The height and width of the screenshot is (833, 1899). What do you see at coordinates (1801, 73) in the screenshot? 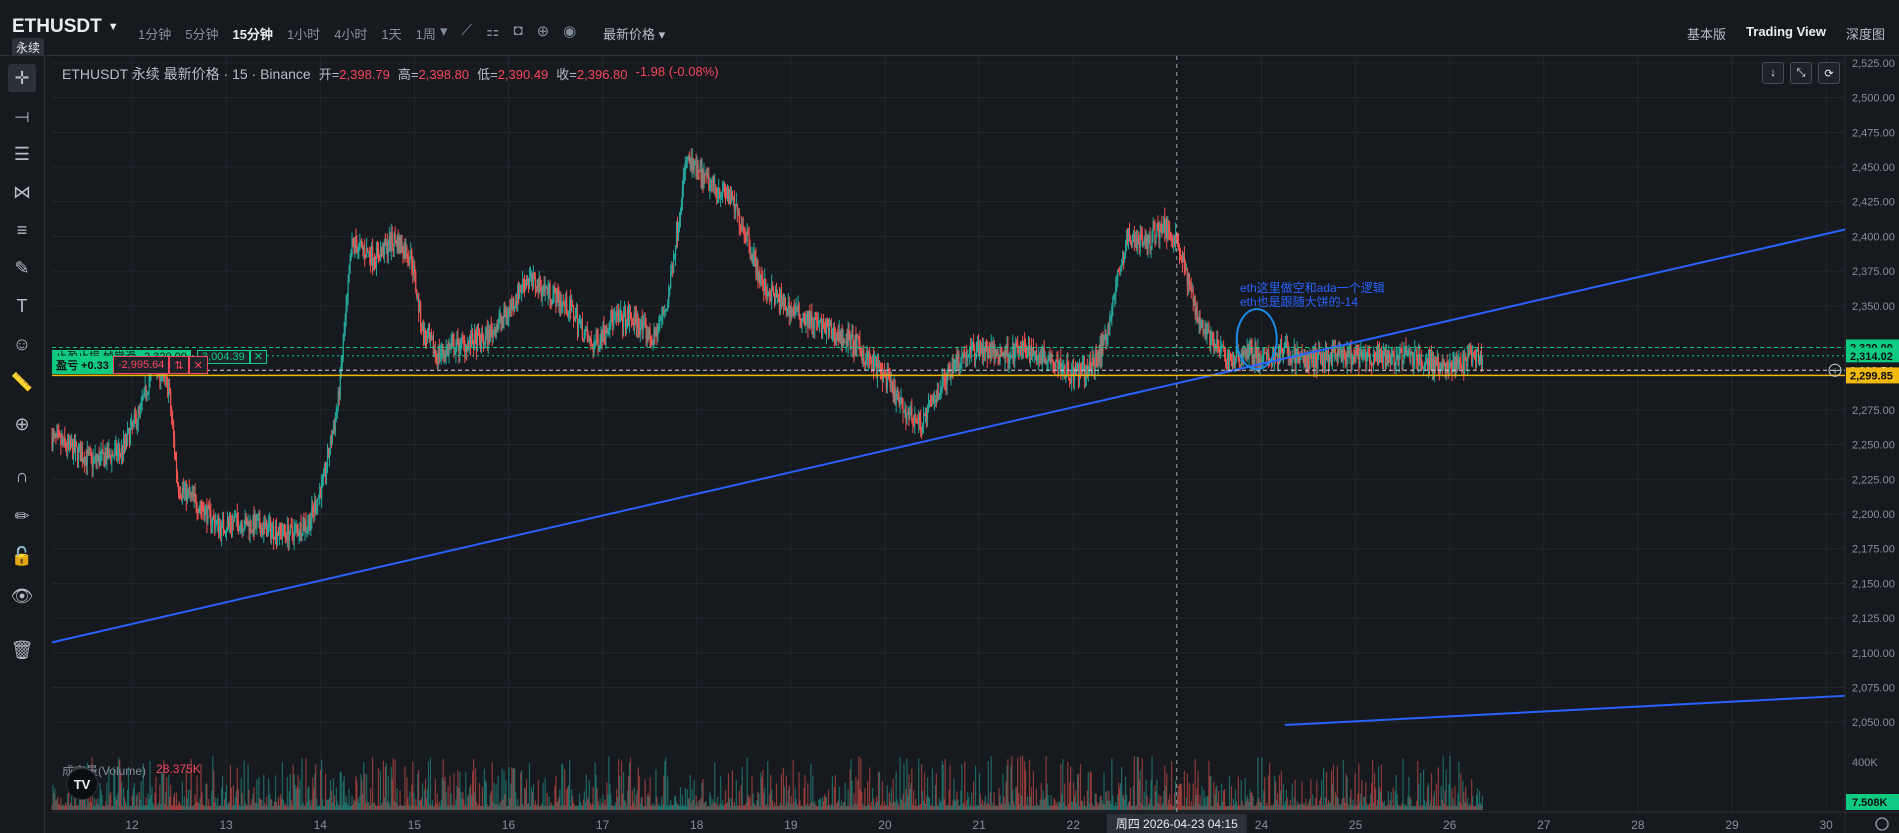
I see `collapse-icon: ⤡` at bounding box center [1801, 73].